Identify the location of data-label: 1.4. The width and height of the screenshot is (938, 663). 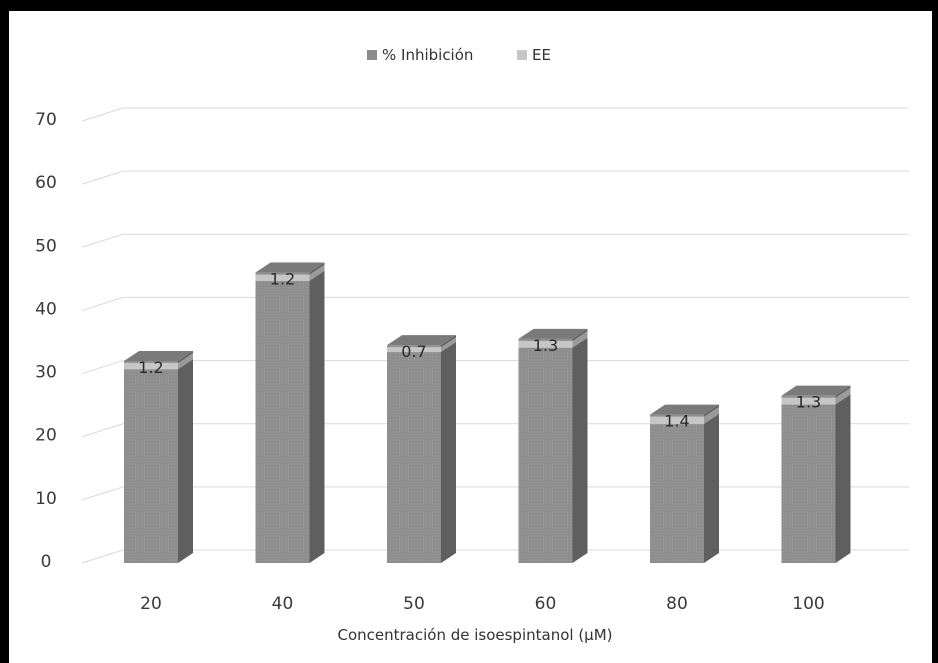
(676, 421).